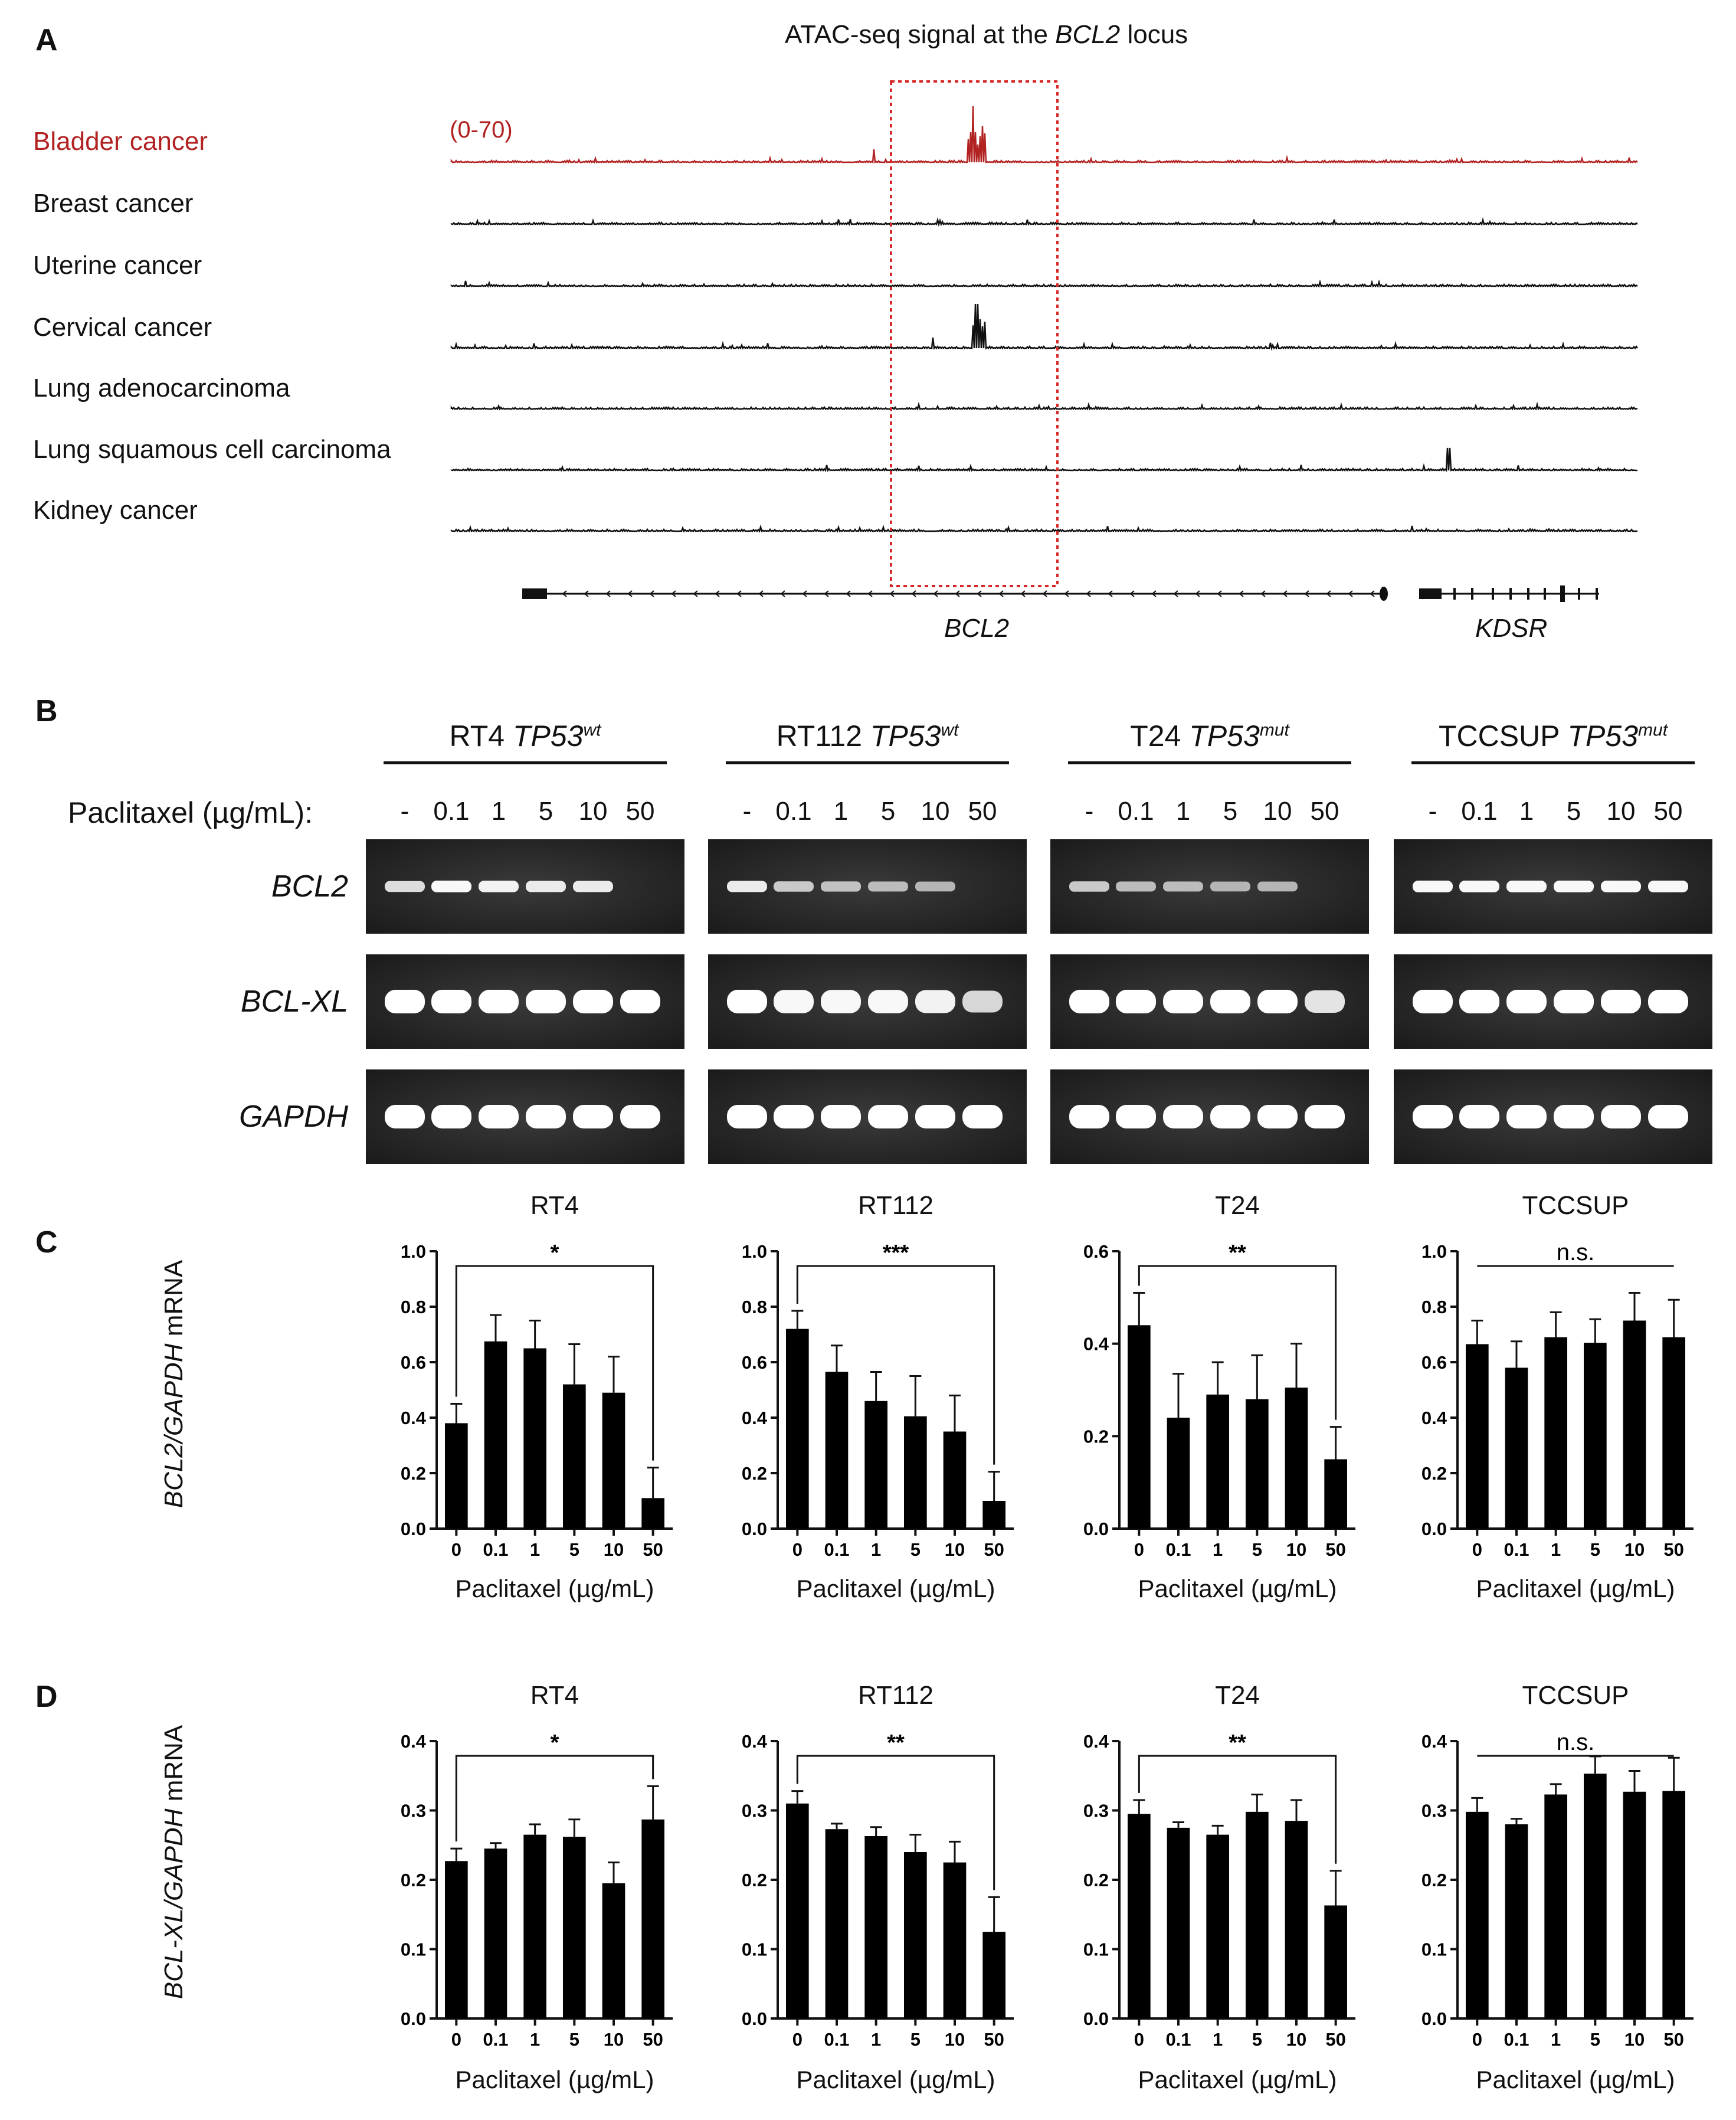 This screenshot has height=2120, width=1736. Describe the element at coordinates (294, 1001) in the screenshot. I see `gel-row-label-1: BCL-XL` at that location.